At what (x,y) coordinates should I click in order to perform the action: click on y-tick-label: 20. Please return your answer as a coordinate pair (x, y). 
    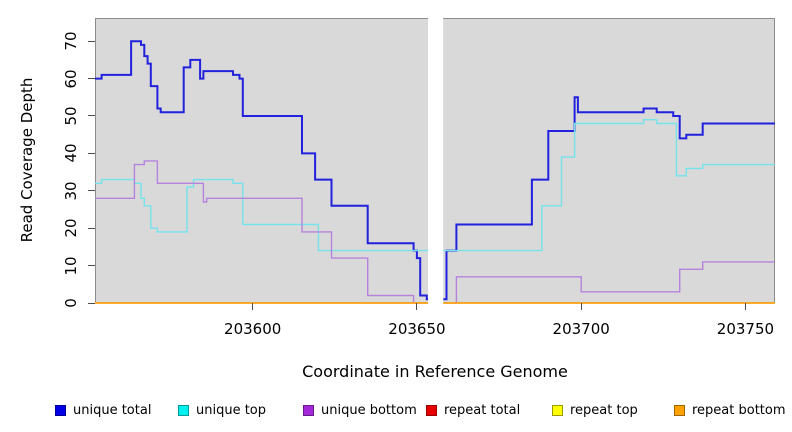
    Looking at the image, I should click on (71, 228).